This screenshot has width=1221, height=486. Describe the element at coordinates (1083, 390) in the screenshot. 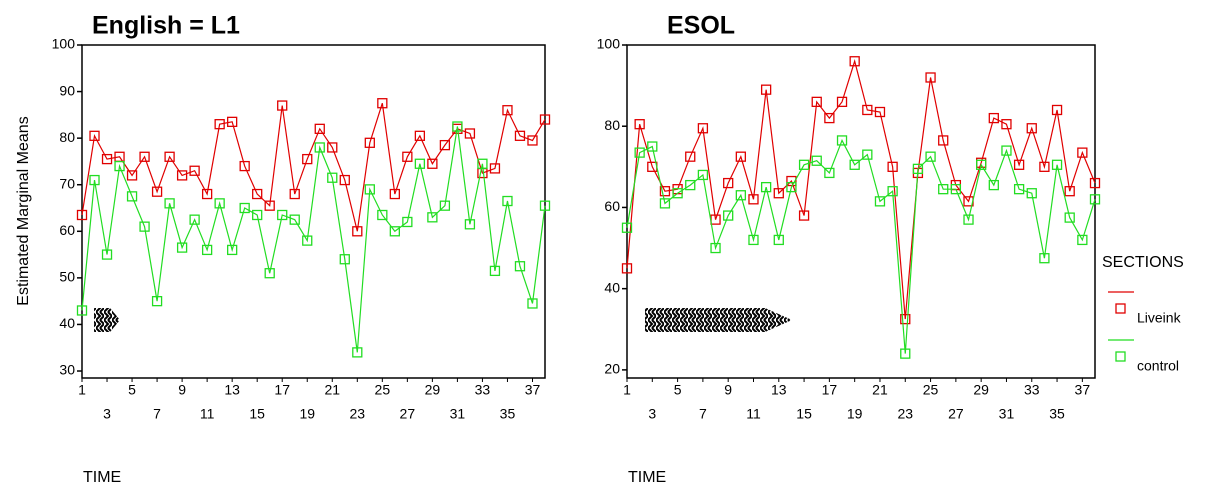

I see `x-tick-label: 37` at that location.